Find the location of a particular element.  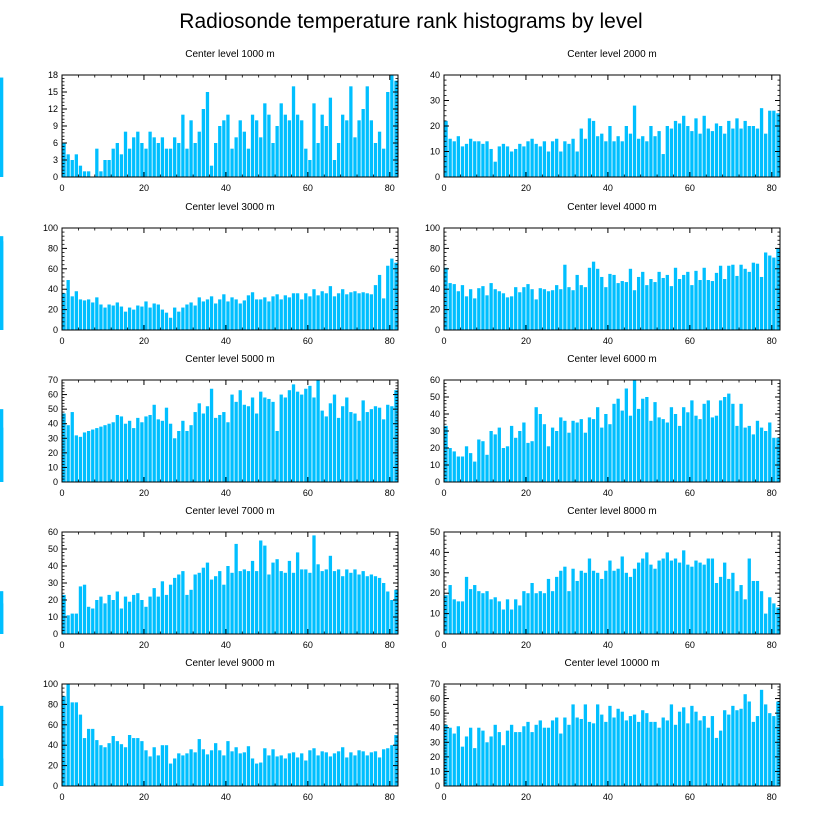

y-tick-label: 40 is located at coordinates (435, 728).